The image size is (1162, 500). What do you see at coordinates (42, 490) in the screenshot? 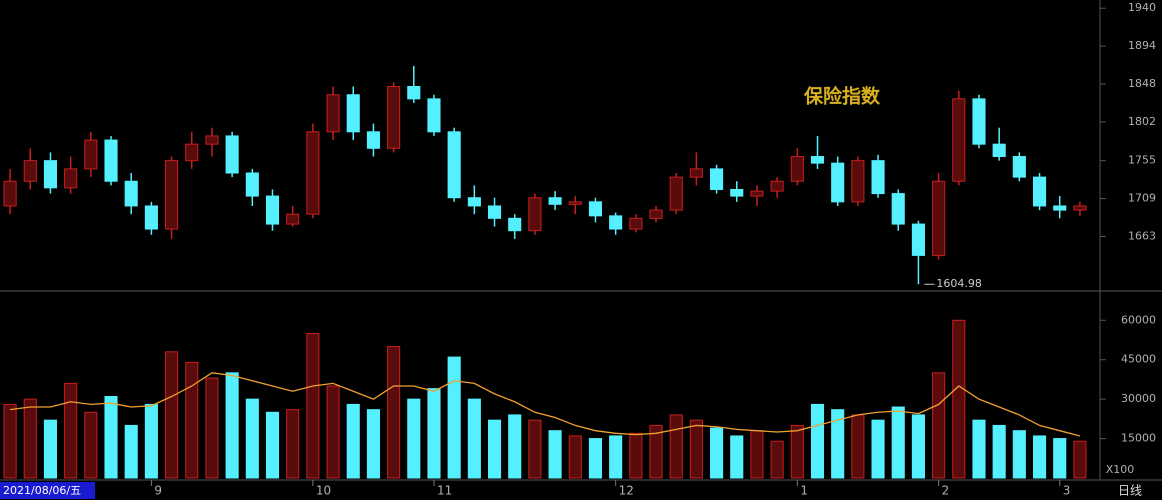
I see `cursor-date: 2021/08/06/五` at bounding box center [42, 490].